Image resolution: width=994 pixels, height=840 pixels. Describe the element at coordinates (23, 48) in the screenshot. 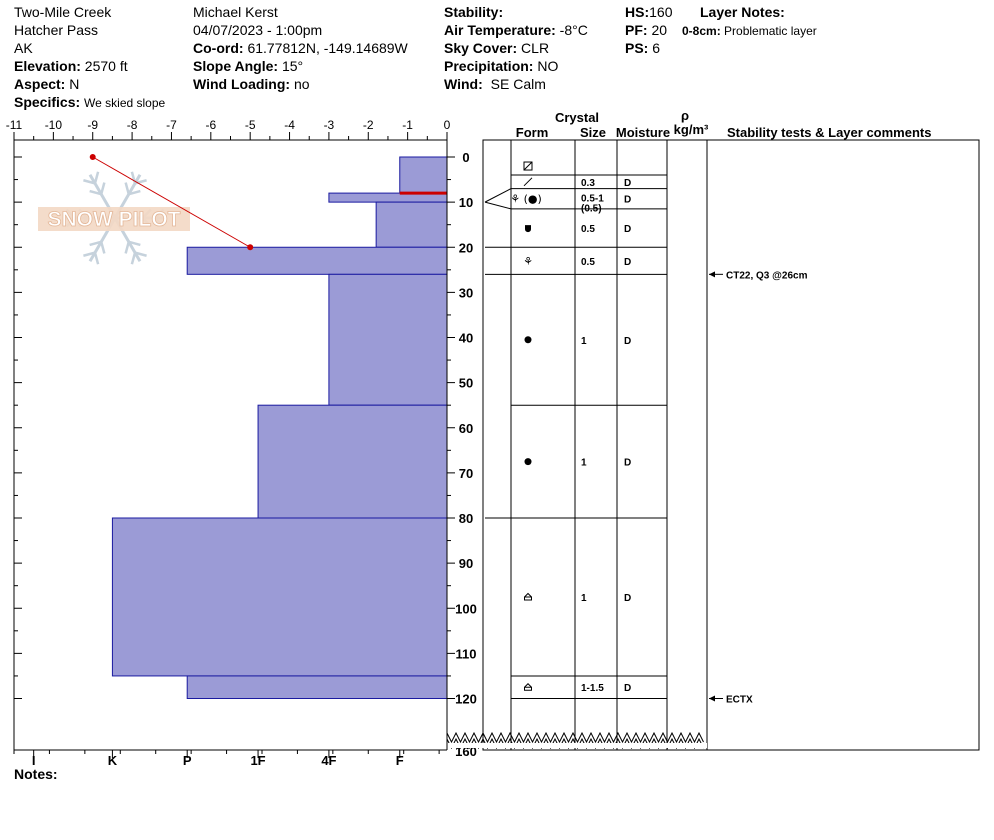

I see `state-name: AK` at that location.